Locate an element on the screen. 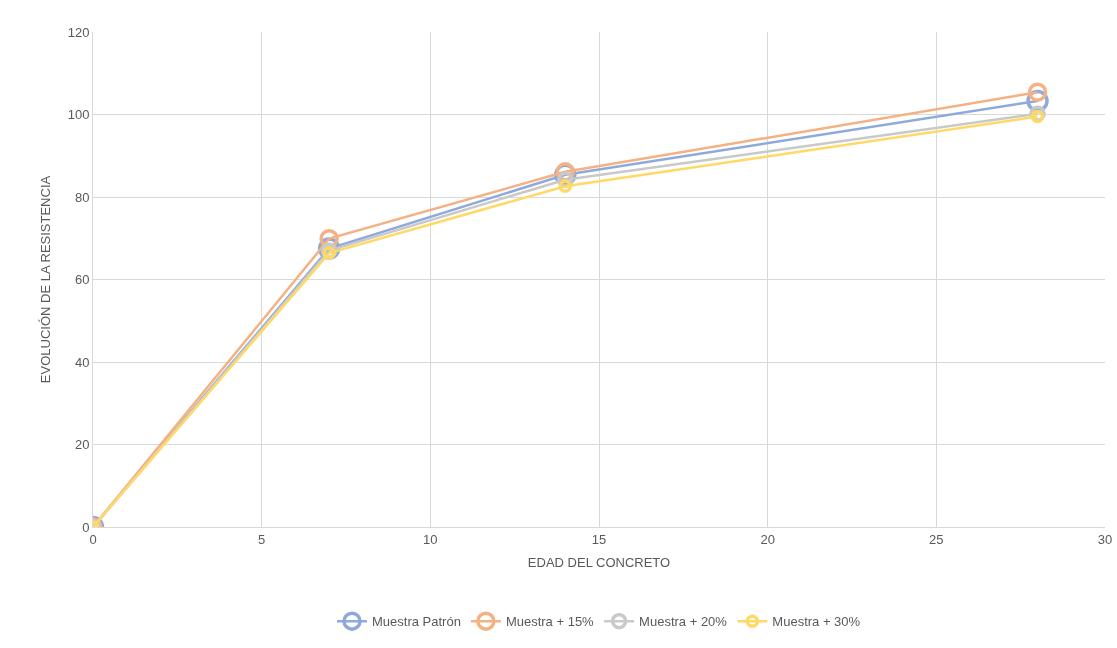  y-axis-title: EVOLUCIÓN DE LA RESISTENCIA is located at coordinates (45, 279).